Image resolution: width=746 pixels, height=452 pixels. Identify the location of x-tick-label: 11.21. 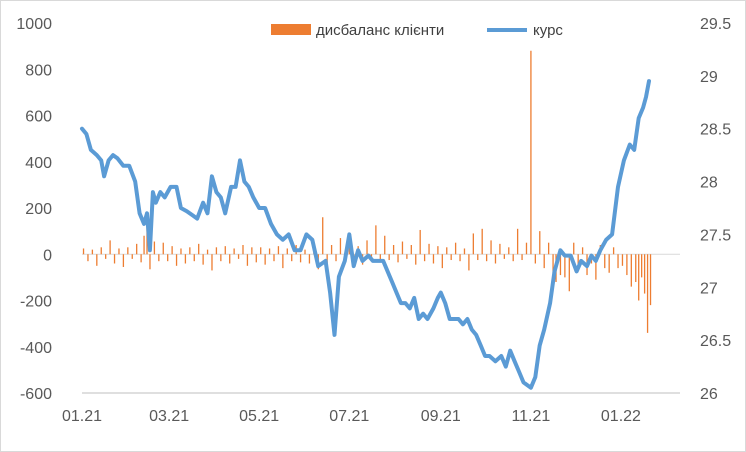
(530, 416).